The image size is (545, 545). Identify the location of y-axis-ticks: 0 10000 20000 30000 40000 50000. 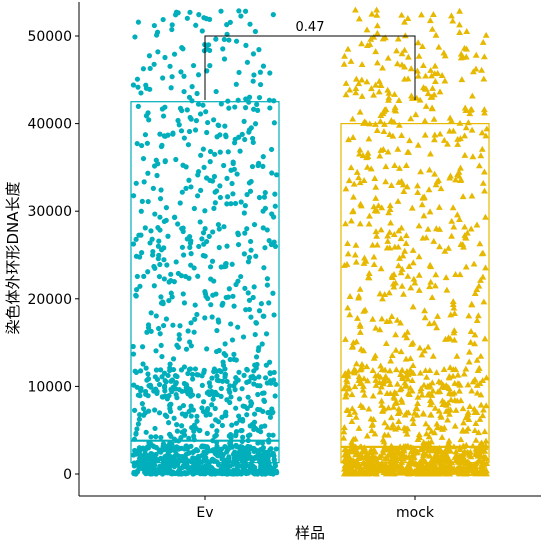
(53, 256).